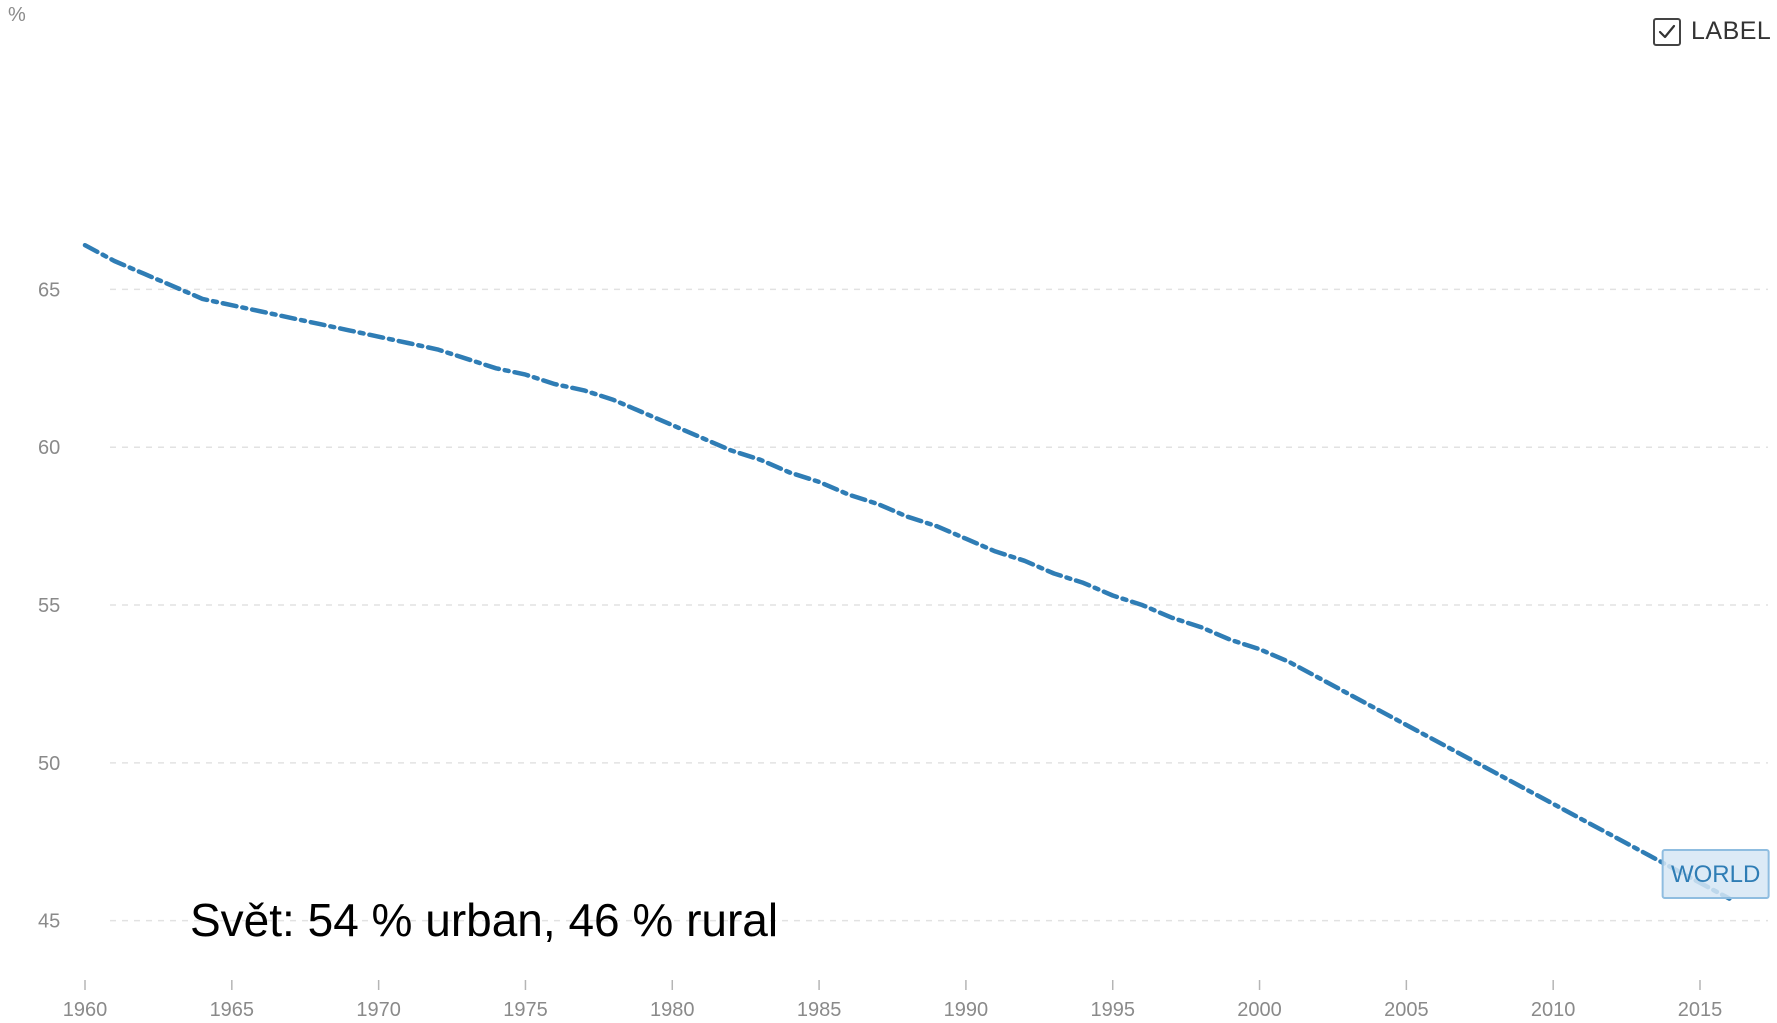  Describe the element at coordinates (49, 606) in the screenshot. I see `y-tick-label: 55` at that location.